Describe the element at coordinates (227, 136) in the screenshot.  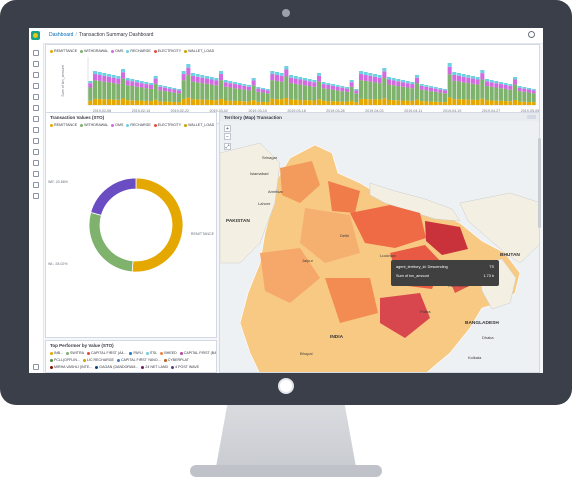
I see `zoom-out-button: −` at that location.